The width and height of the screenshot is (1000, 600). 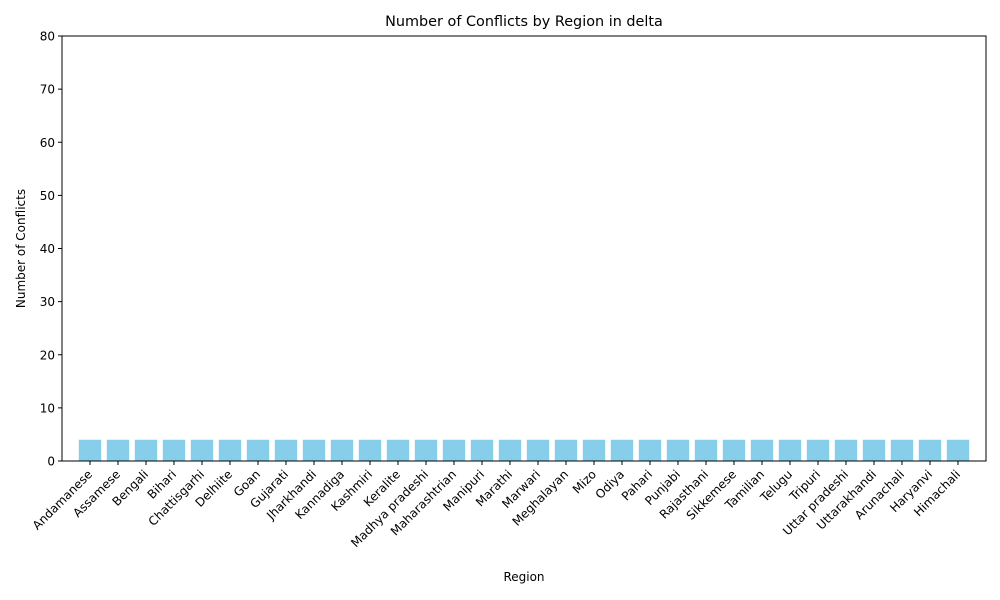 What do you see at coordinates (594, 450) in the screenshot?
I see `bar-mizo` at bounding box center [594, 450].